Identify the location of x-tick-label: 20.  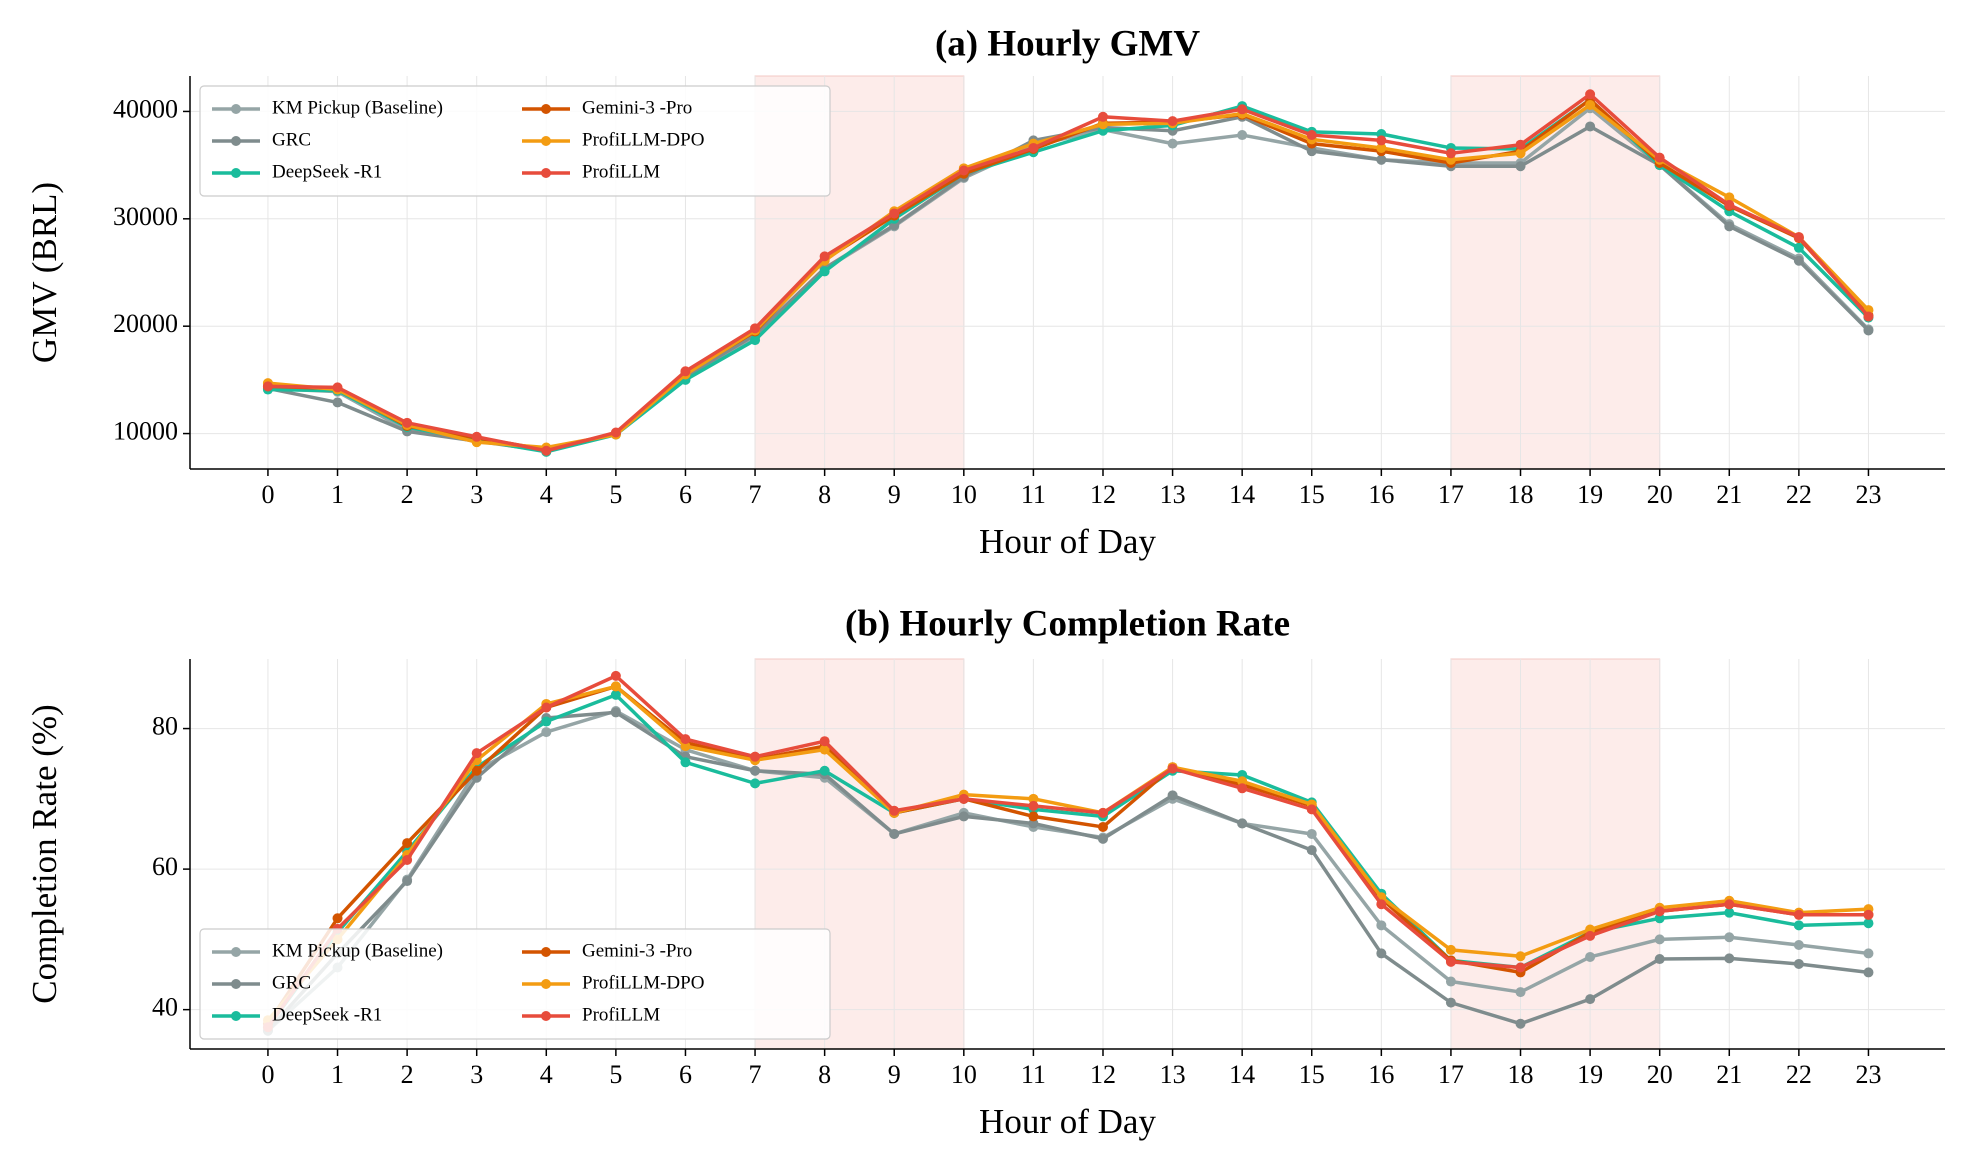
(1660, 1074).